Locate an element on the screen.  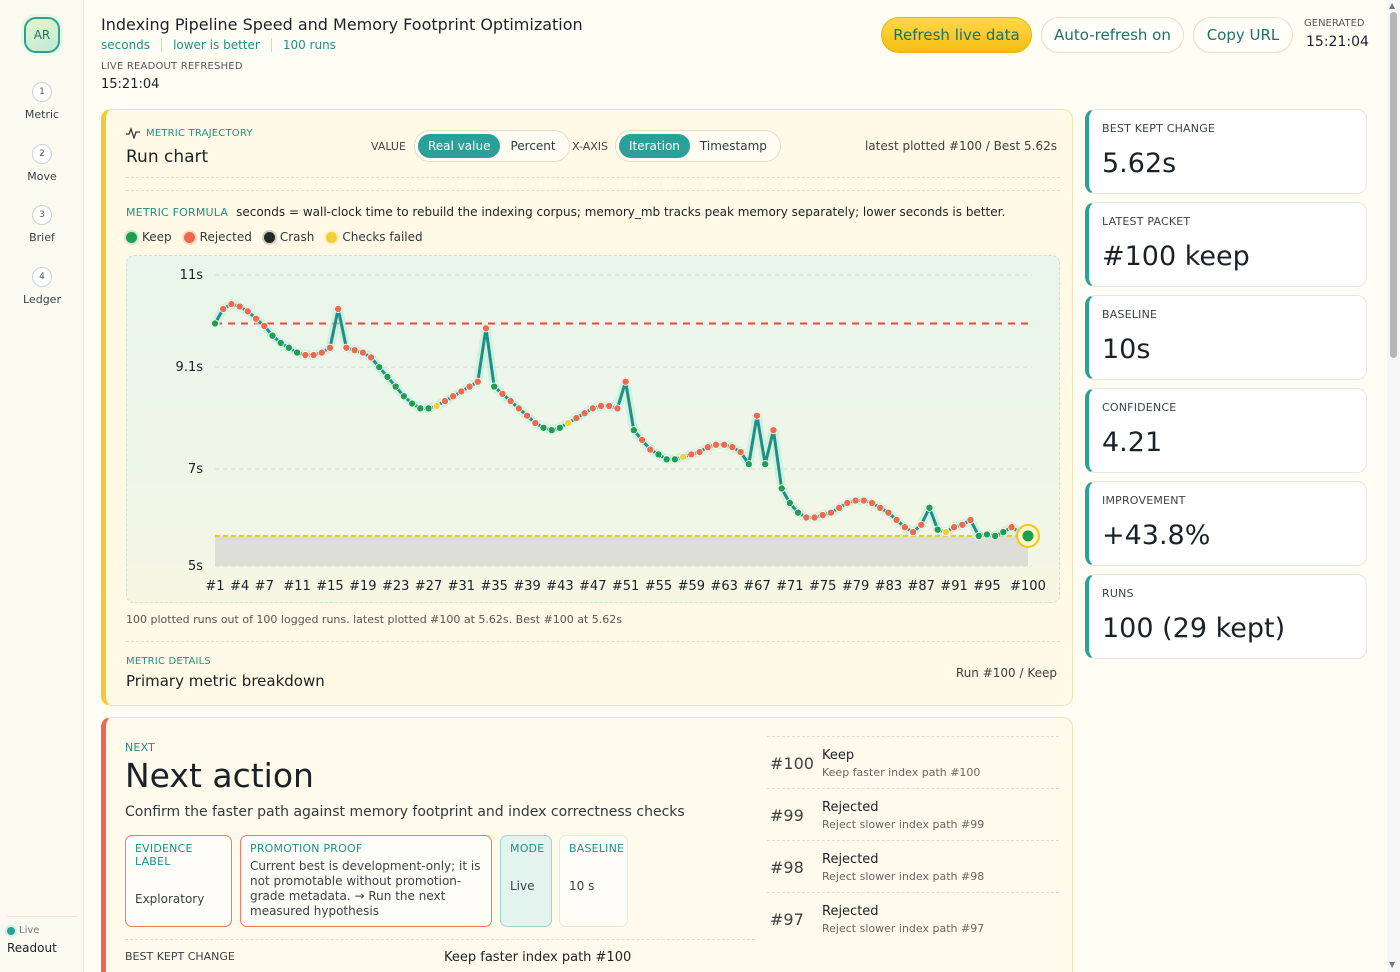
ledger-description: Reject slower index path #97 is located at coordinates (903, 928).